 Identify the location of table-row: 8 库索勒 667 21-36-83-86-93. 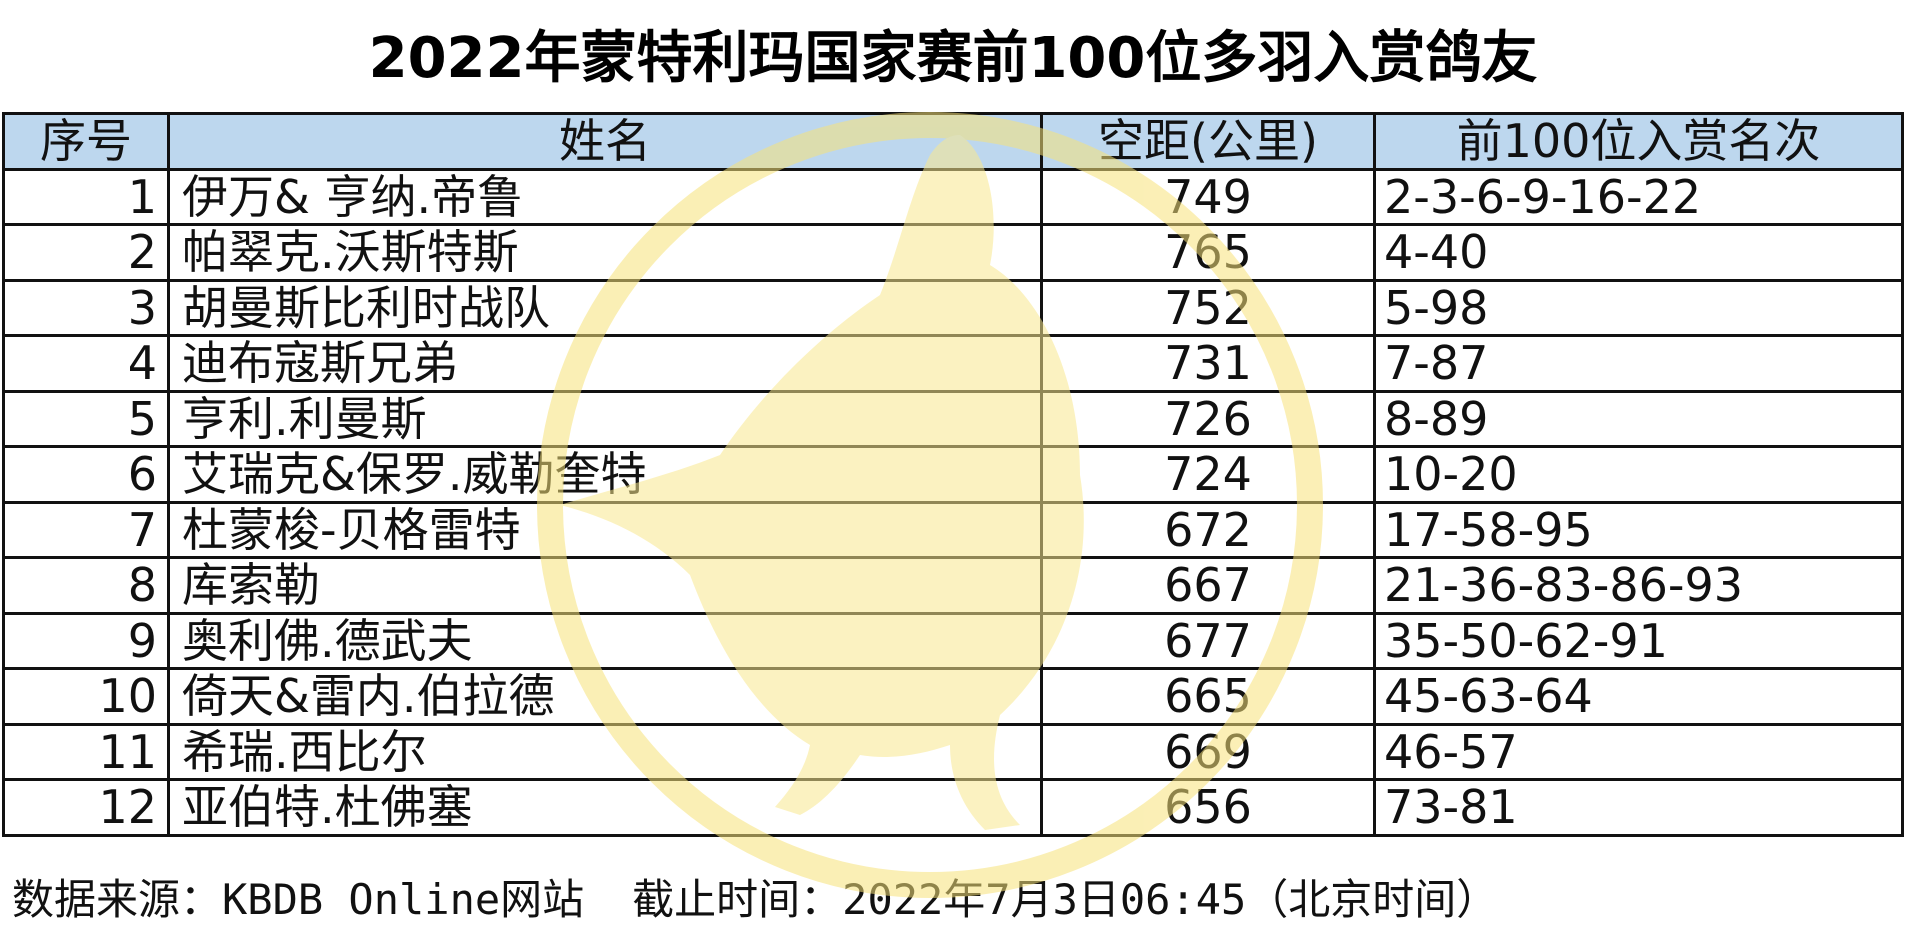
(953, 585).